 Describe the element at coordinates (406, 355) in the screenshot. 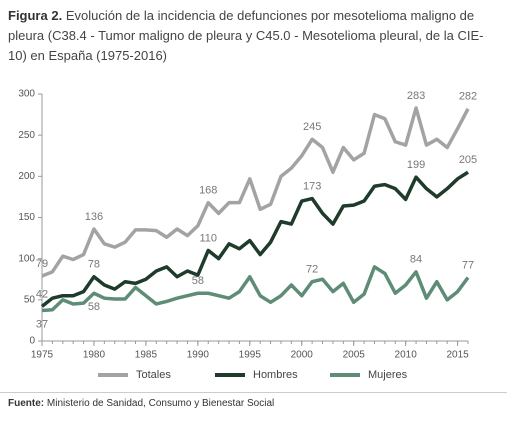

I see `x-tick-label: 2010` at that location.